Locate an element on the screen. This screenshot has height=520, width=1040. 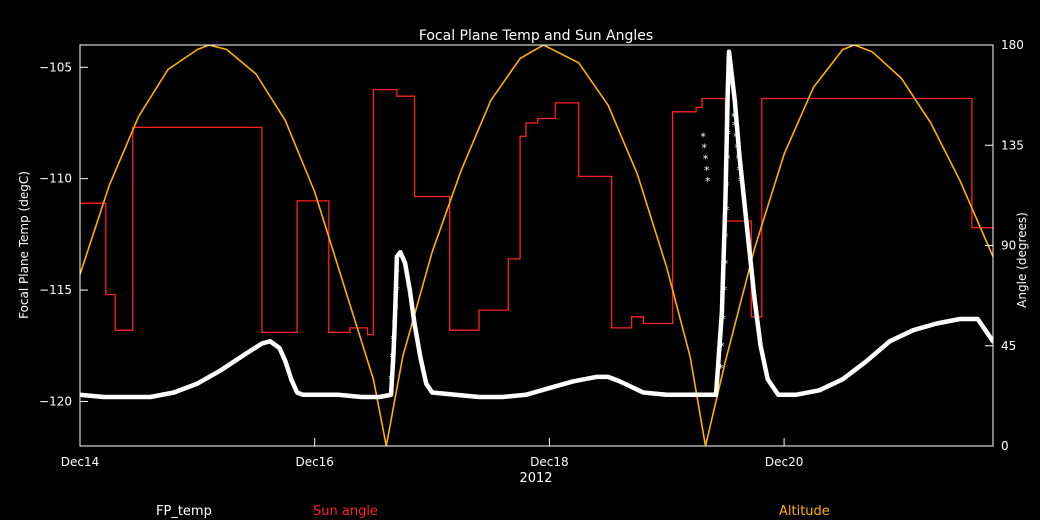
x-tick-label: Dec20 is located at coordinates (784, 462).